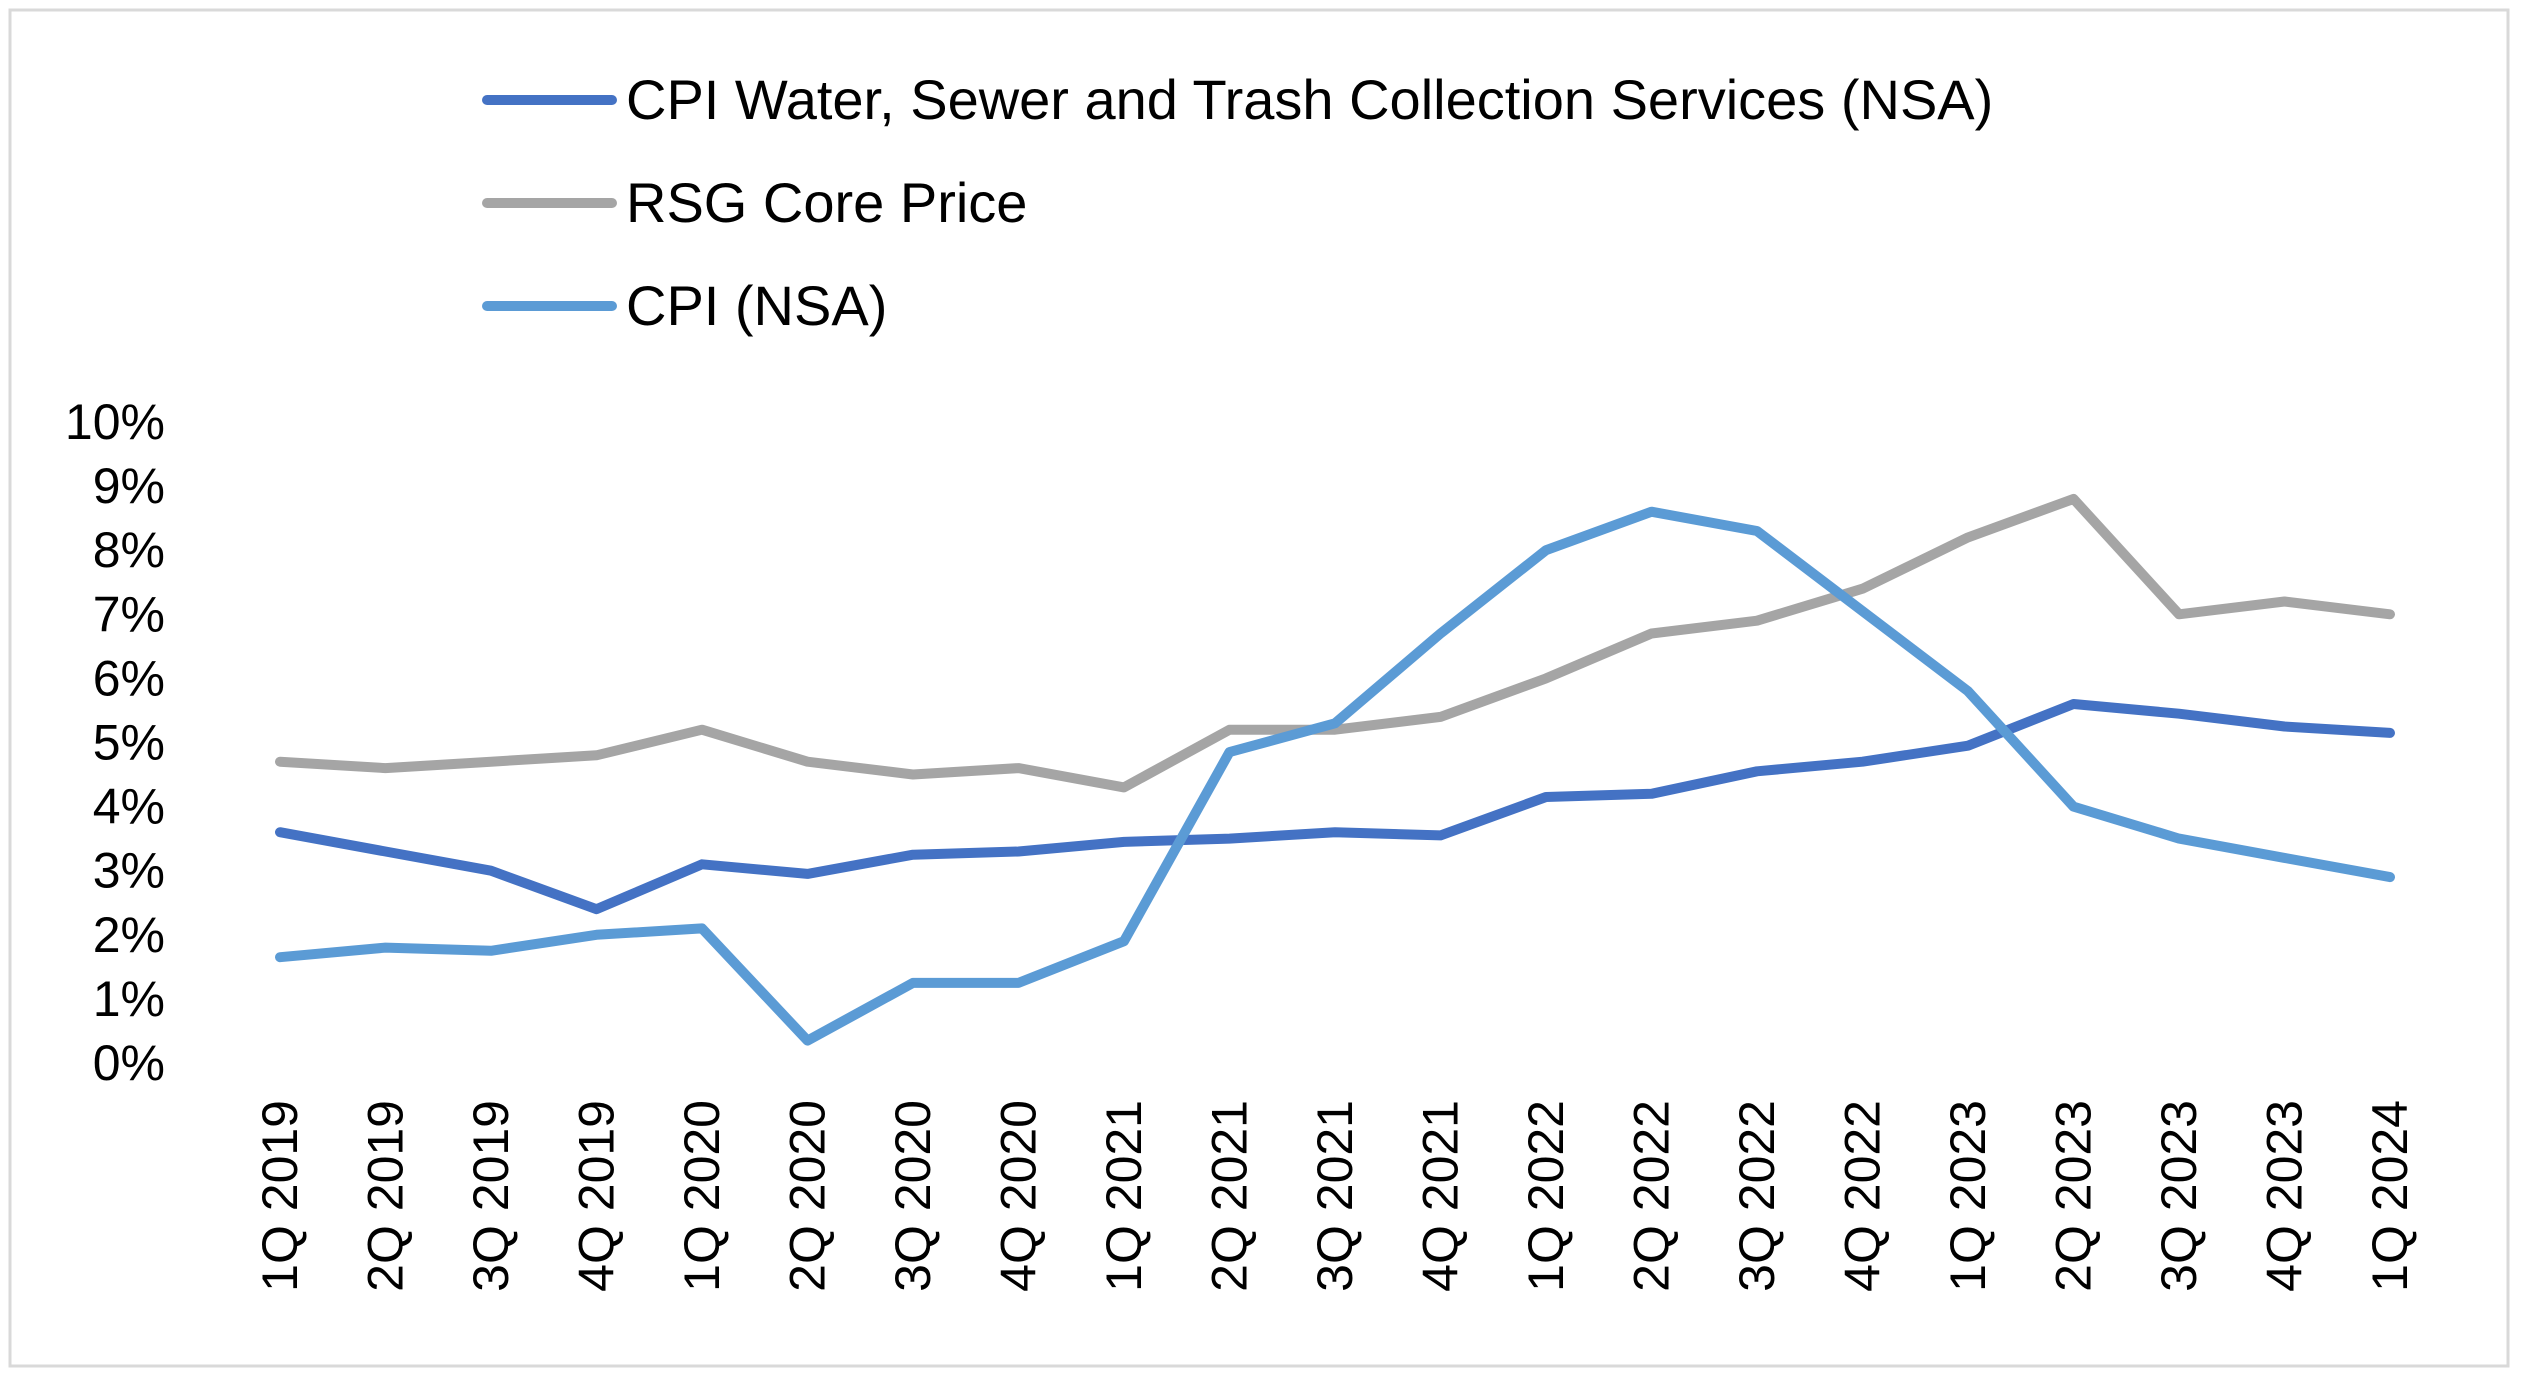  I want to click on x-tick-label: 4Q 2023, so click(2285, 1196).